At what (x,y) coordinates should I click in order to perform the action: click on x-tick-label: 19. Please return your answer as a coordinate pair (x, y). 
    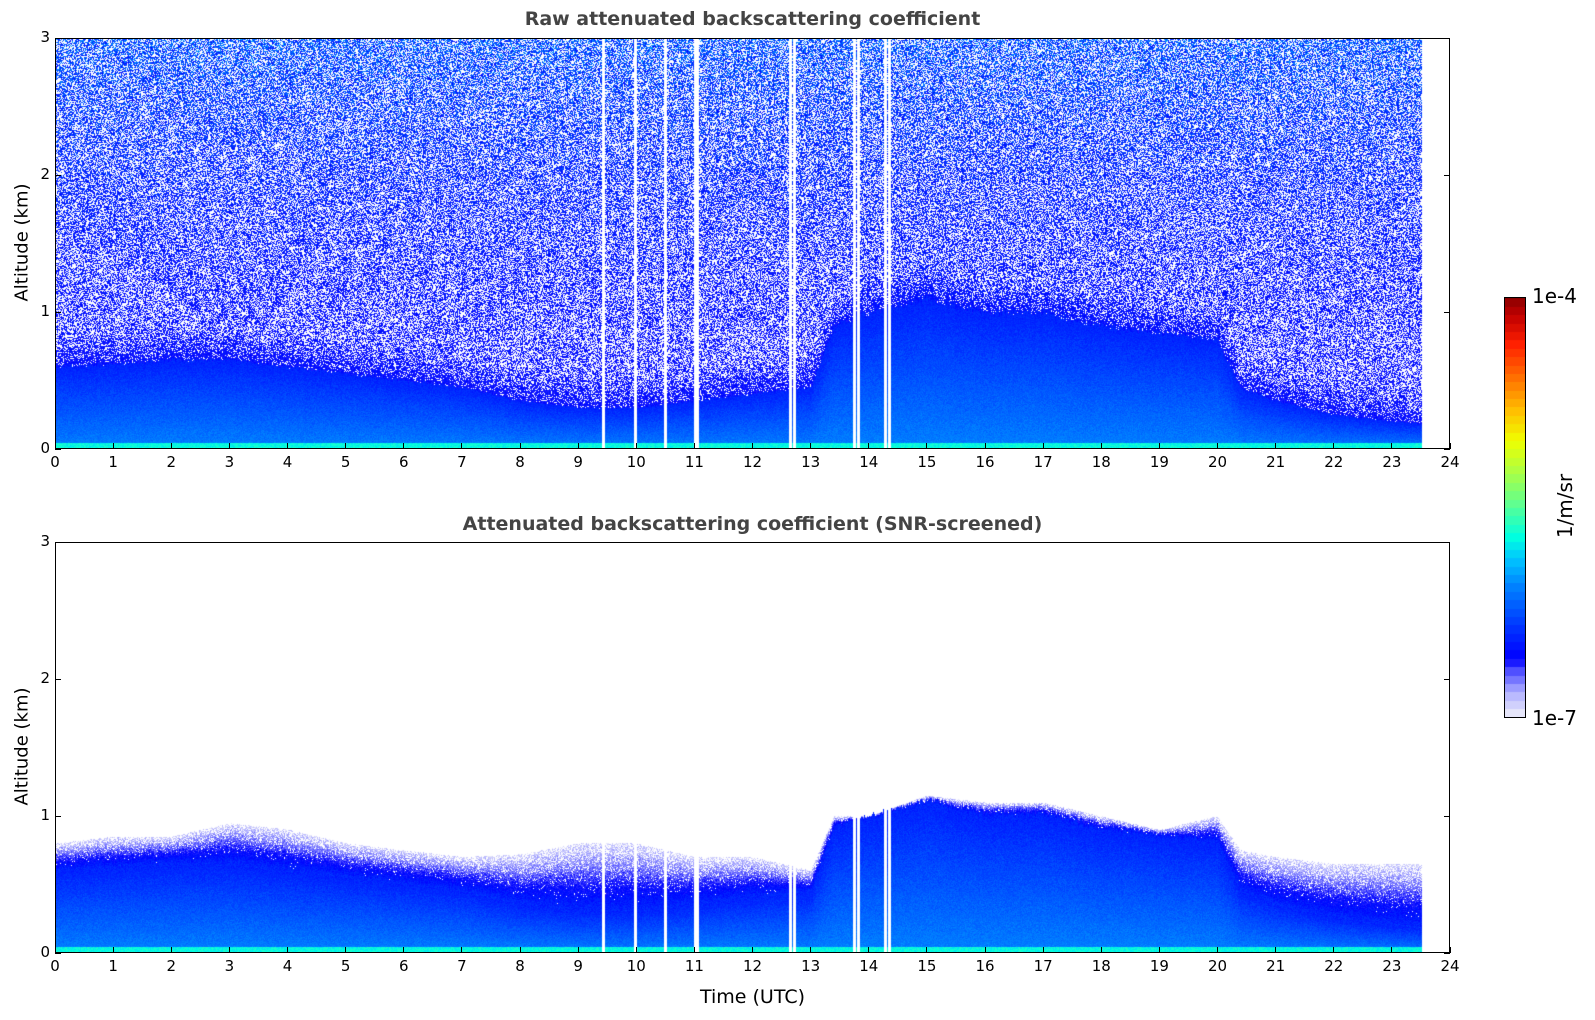
    Looking at the image, I should click on (1159, 462).